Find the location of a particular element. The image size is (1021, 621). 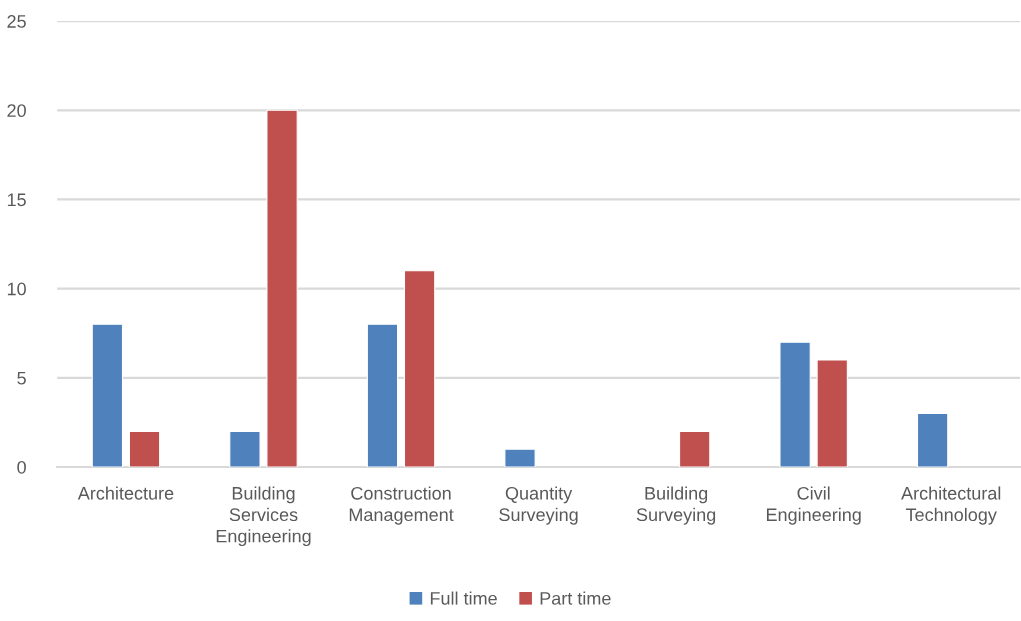

x-tick-label: Construction Management is located at coordinates (401, 505).